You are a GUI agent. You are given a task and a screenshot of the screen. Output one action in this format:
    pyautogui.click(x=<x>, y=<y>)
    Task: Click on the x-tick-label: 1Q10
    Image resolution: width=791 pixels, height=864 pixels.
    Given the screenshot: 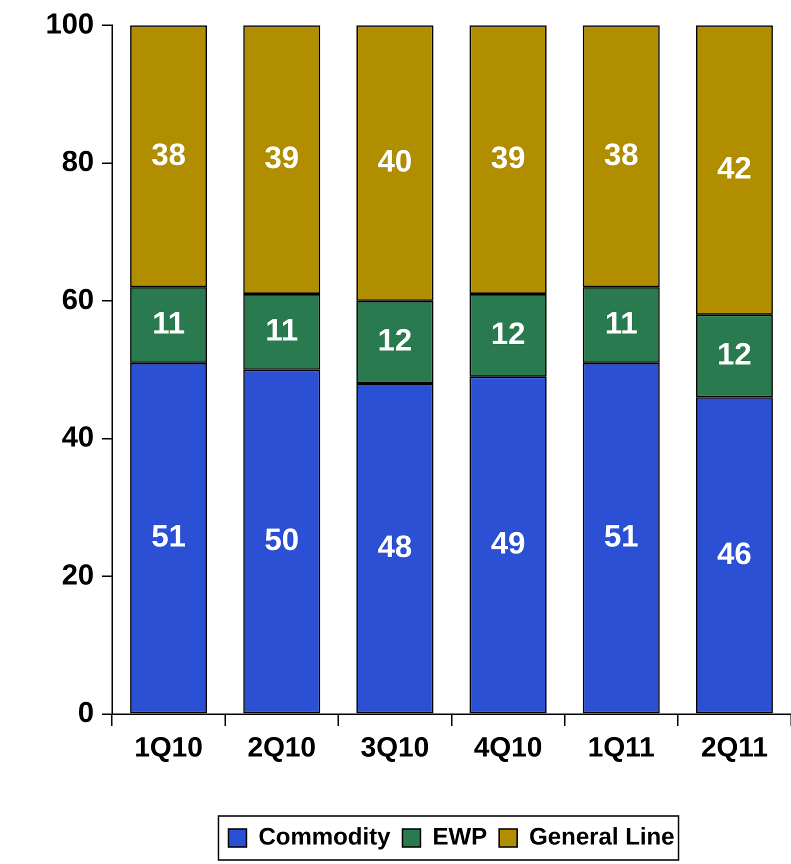 What is the action you would take?
    pyautogui.click(x=168, y=747)
    